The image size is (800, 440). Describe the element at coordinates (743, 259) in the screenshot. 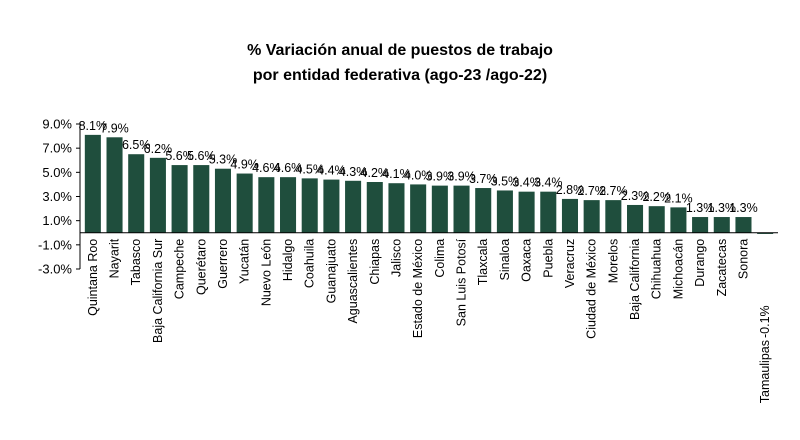

I see `x-tick-label: Sonora` at that location.